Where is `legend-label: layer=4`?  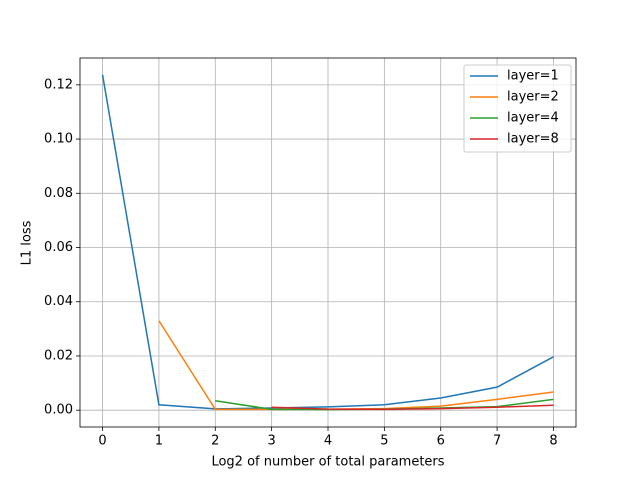 legend-label: layer=4 is located at coordinates (533, 118).